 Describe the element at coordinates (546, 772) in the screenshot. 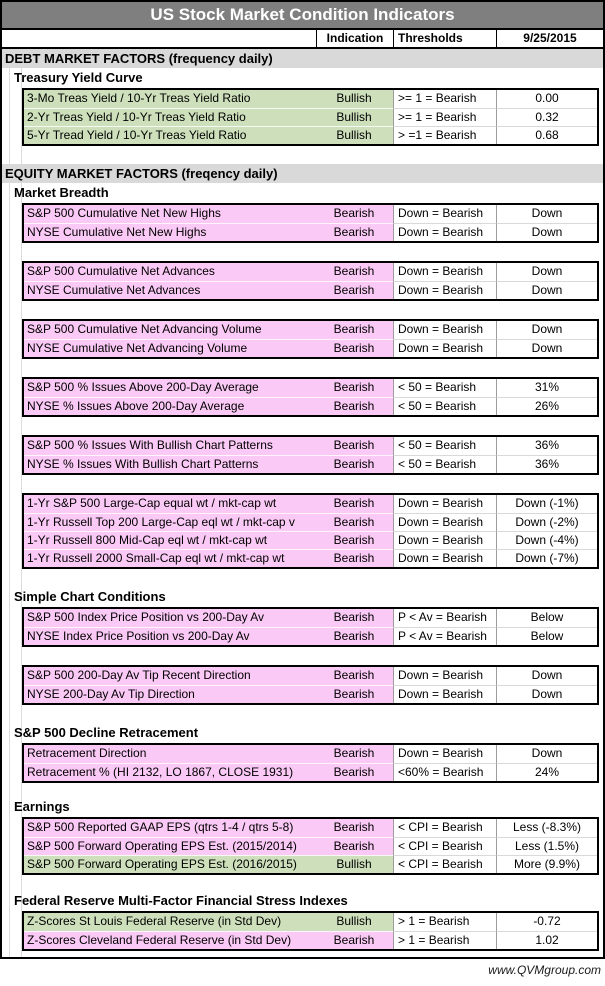

I see `value-cell: 24%` at that location.